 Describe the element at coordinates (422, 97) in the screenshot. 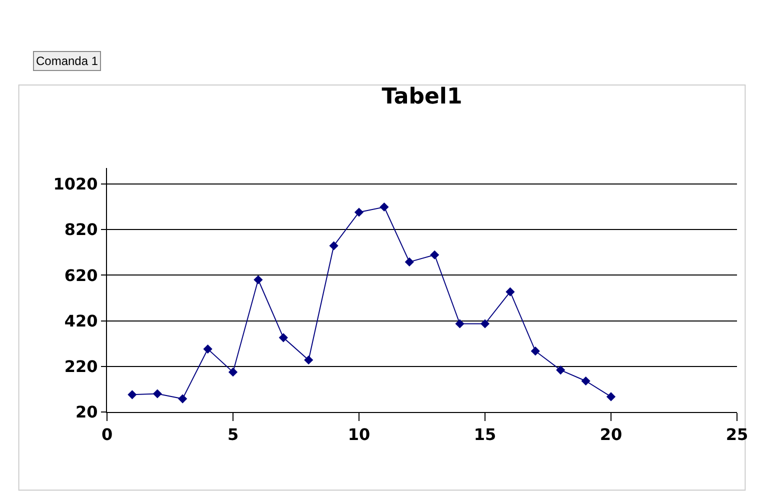

I see `chart-title: Tabel1` at that location.